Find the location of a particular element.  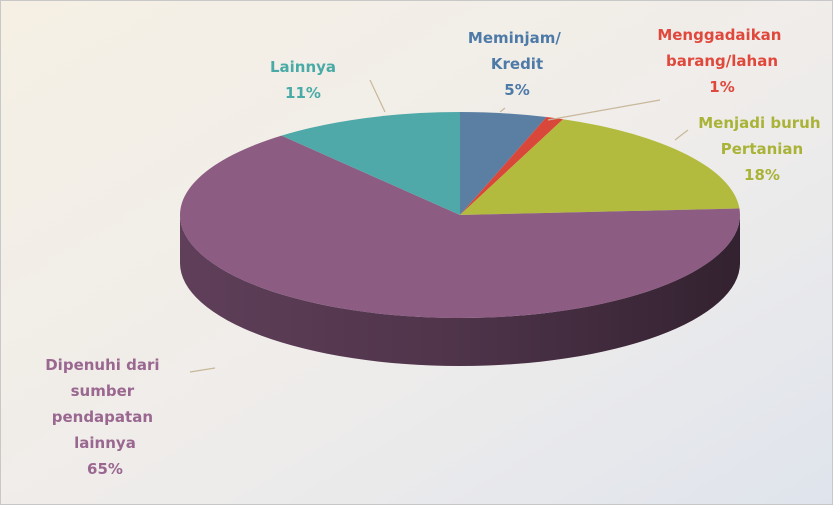

value-label: 1% is located at coordinates (721, 87).